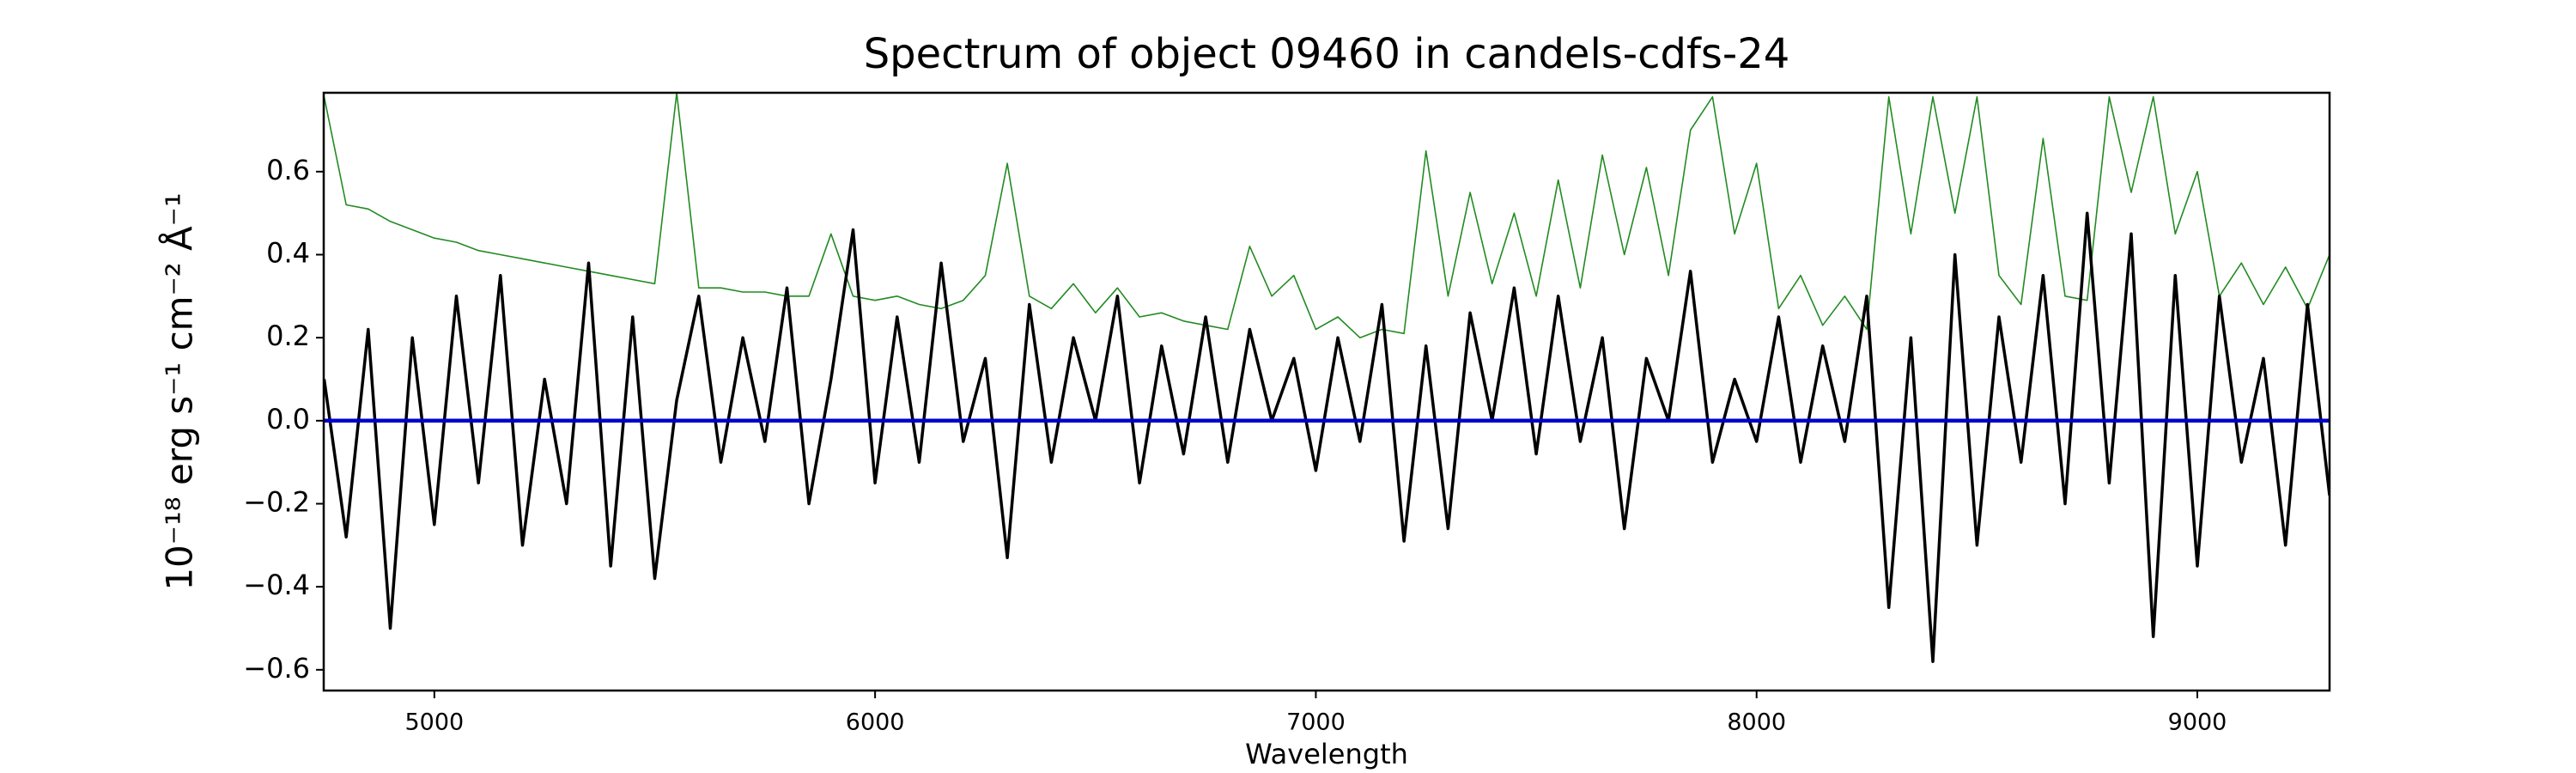  I want to click on y-tick-label: 0.0, so click(288, 419).